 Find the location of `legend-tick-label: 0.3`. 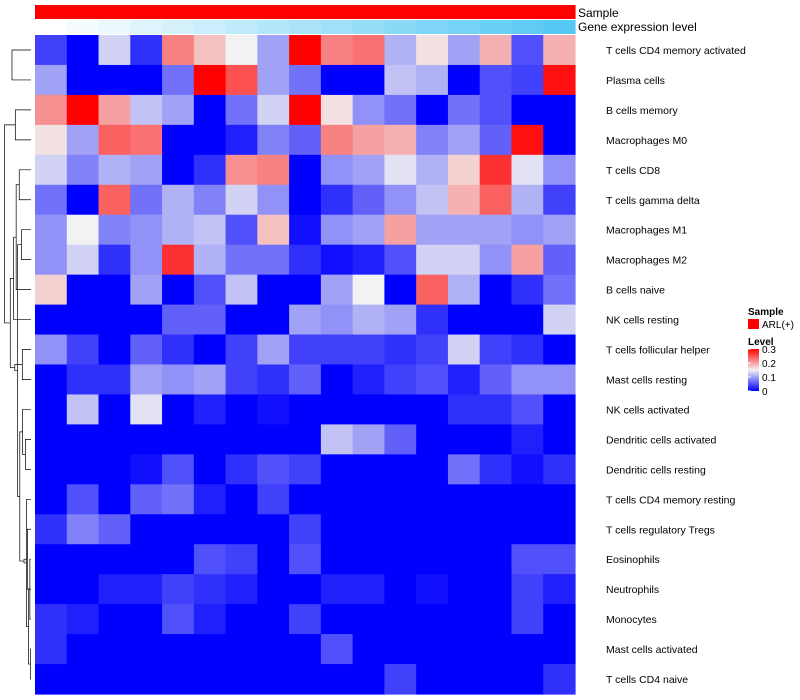

legend-tick-label: 0.3 is located at coordinates (769, 350).